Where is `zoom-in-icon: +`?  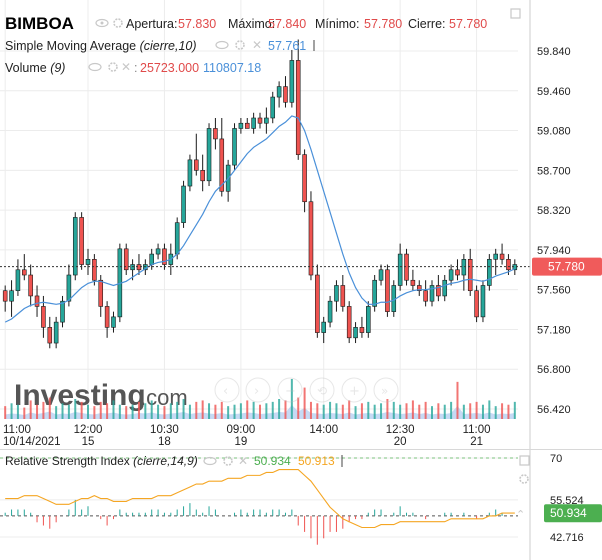 zoom-in-icon: + is located at coordinates (354, 391).